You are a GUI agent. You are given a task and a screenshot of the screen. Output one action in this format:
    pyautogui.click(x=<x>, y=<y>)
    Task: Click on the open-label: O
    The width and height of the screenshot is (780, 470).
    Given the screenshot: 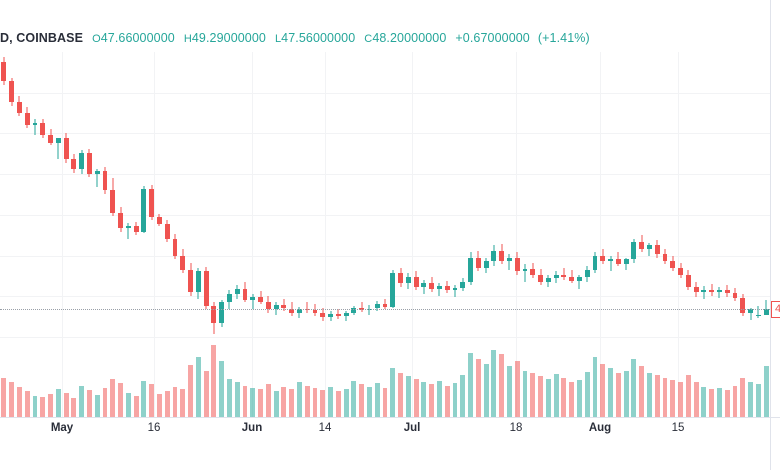 What is the action you would take?
    pyautogui.click(x=96, y=39)
    